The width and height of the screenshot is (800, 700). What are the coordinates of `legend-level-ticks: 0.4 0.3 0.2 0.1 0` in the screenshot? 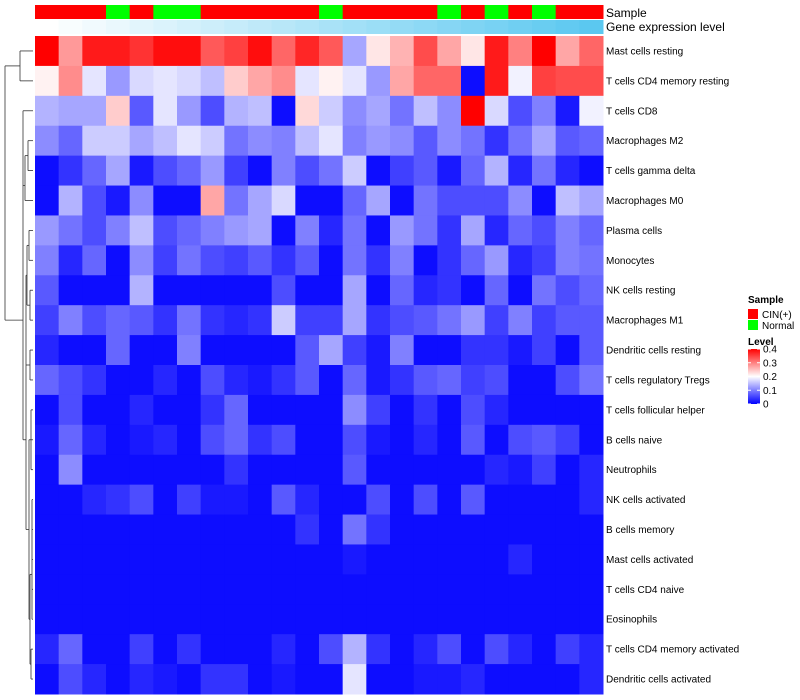 It's located at (762, 378).